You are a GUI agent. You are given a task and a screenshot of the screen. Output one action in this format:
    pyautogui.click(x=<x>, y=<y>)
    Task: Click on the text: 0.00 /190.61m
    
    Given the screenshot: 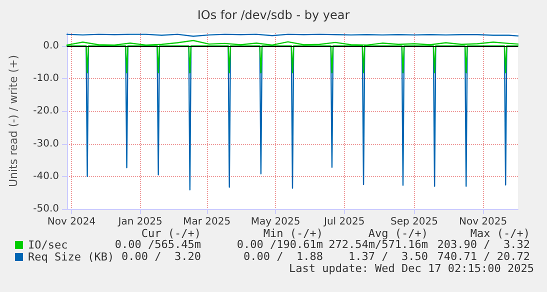 What is the action you would take?
    pyautogui.click(x=280, y=244)
    